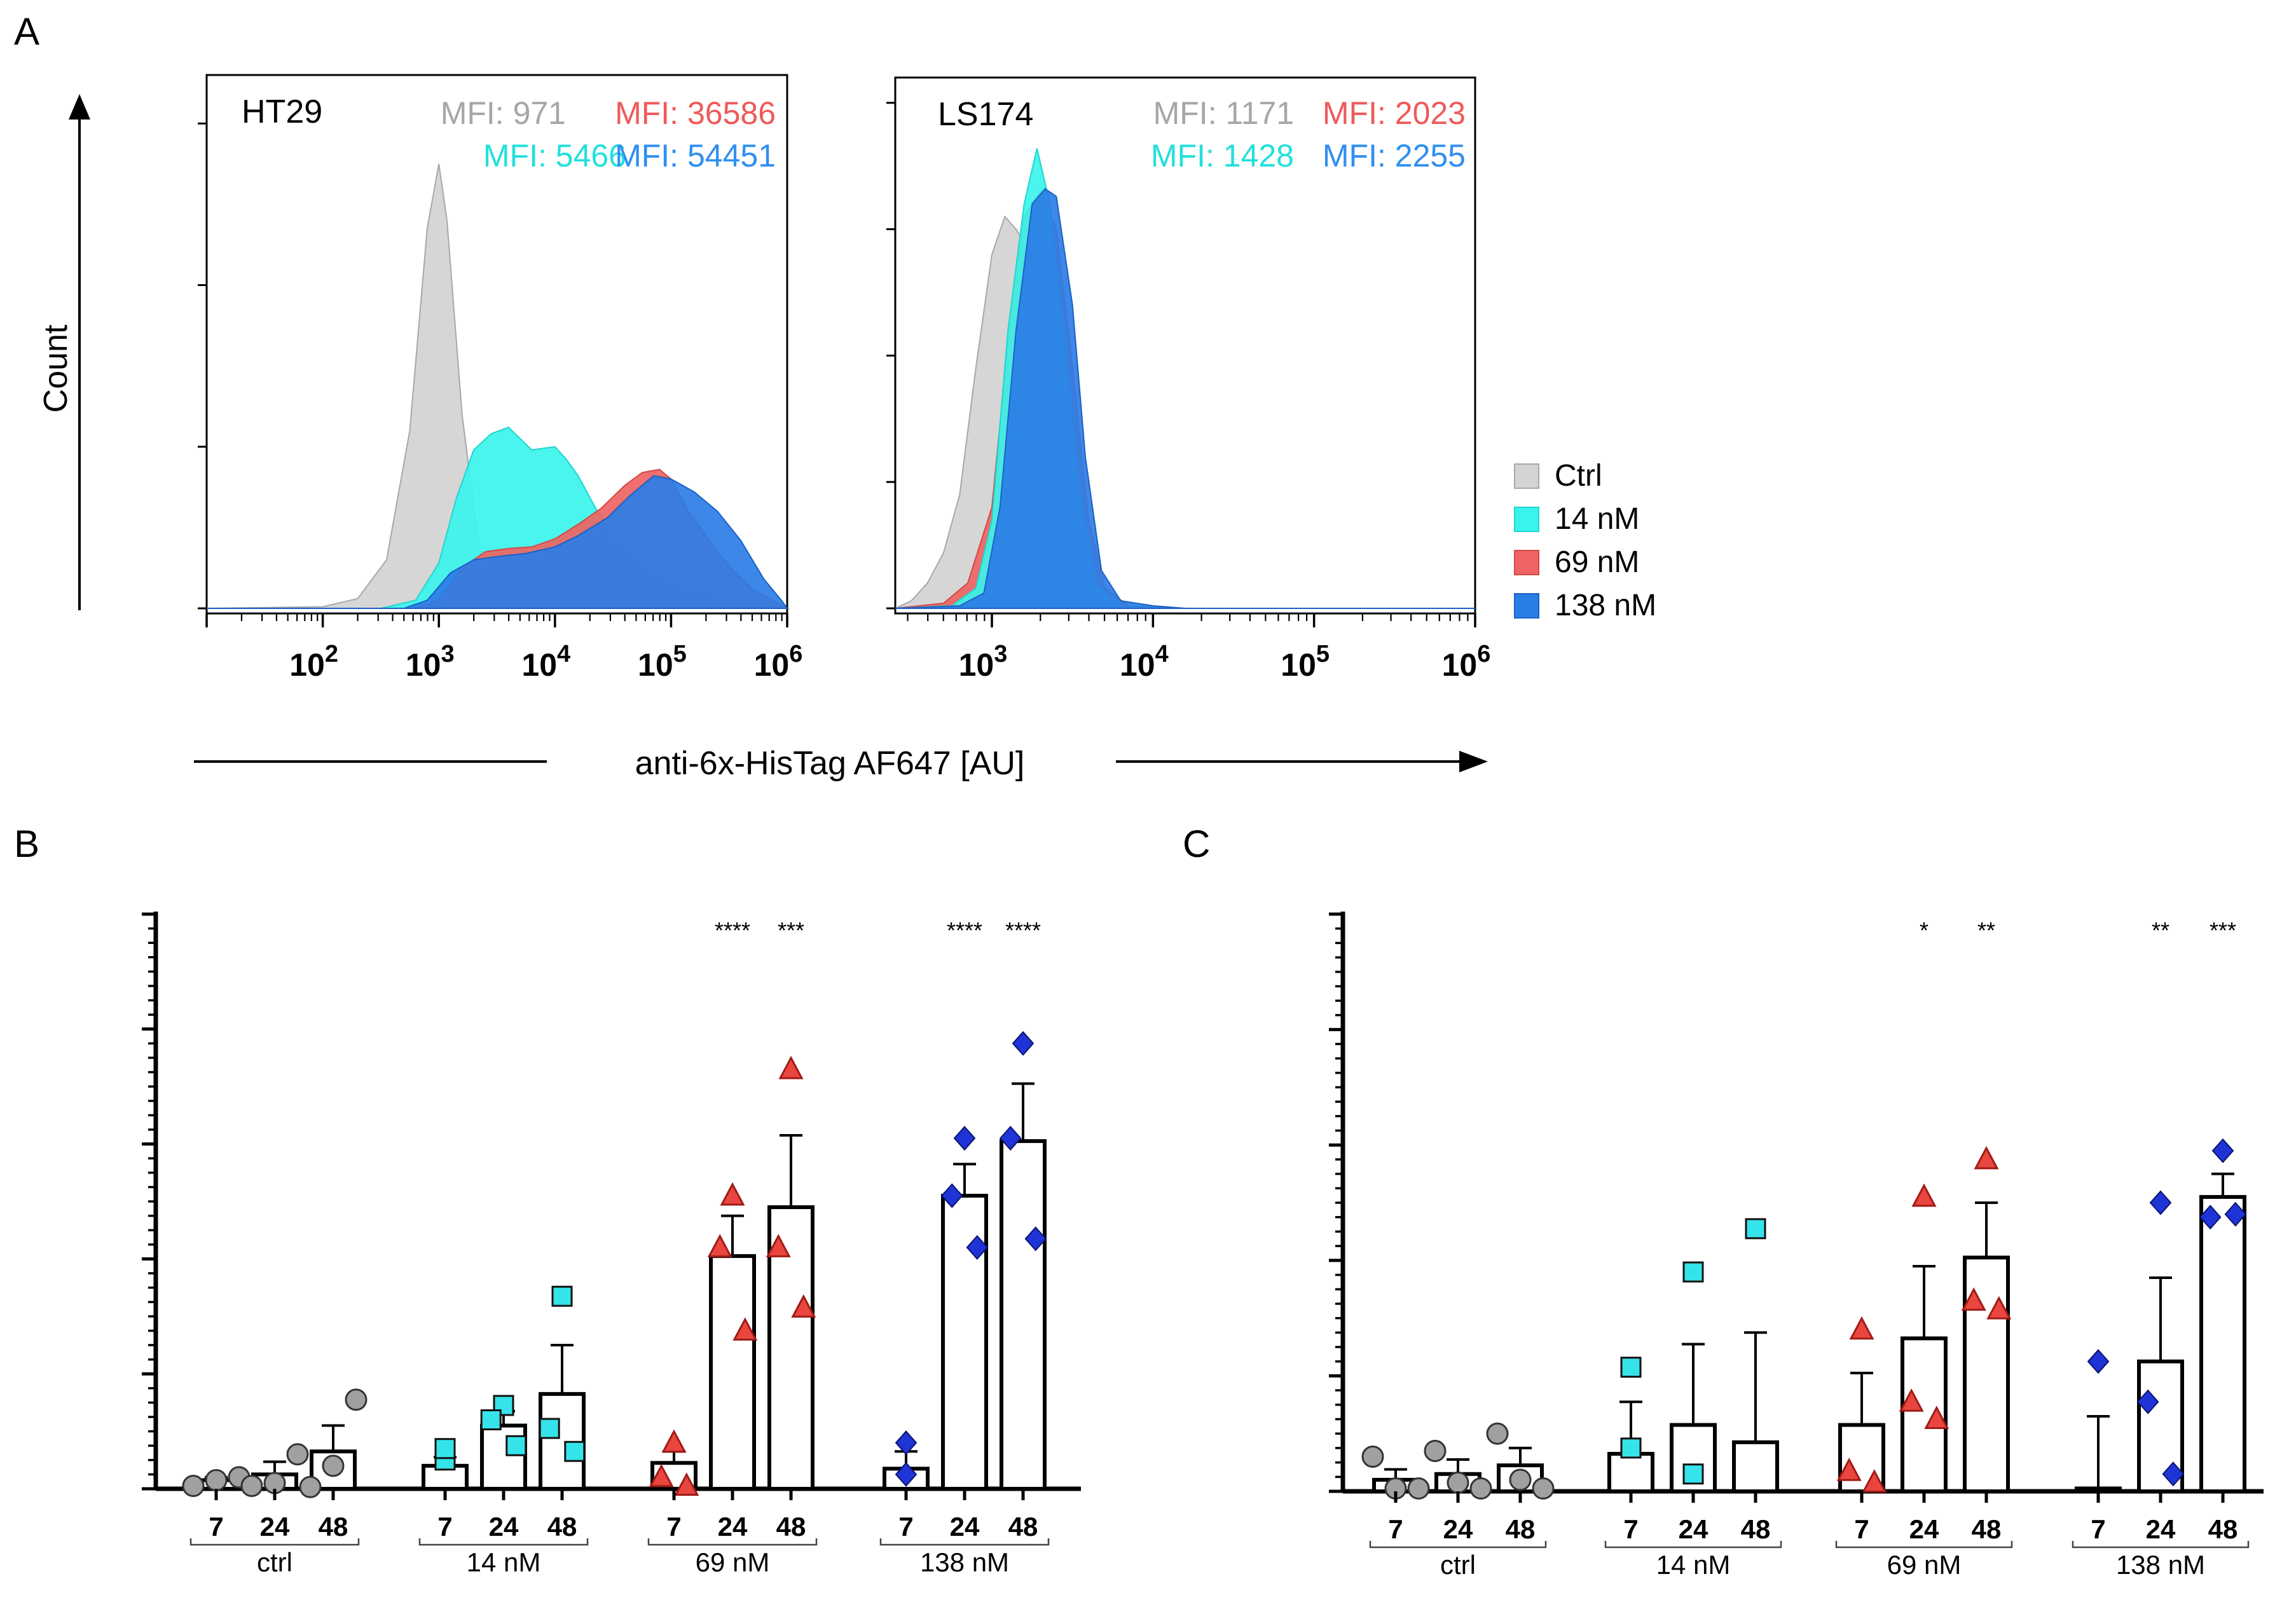 The image size is (2296, 1621). What do you see at coordinates (1578, 476) in the screenshot?
I see `legend-label-ctrl: Ctrl` at bounding box center [1578, 476].